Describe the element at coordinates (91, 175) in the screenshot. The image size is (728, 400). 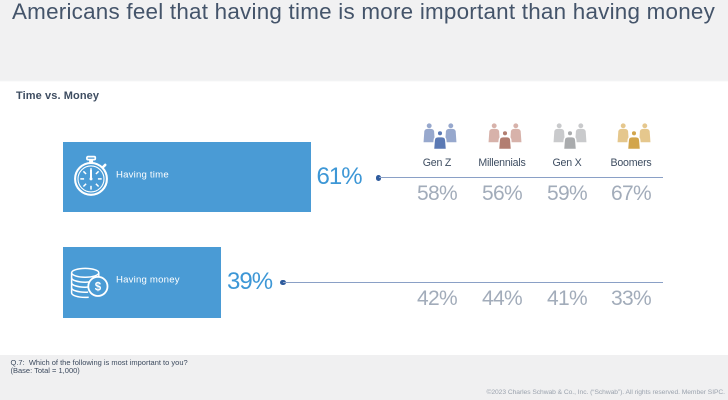
I see `stopwatch-icon` at that location.